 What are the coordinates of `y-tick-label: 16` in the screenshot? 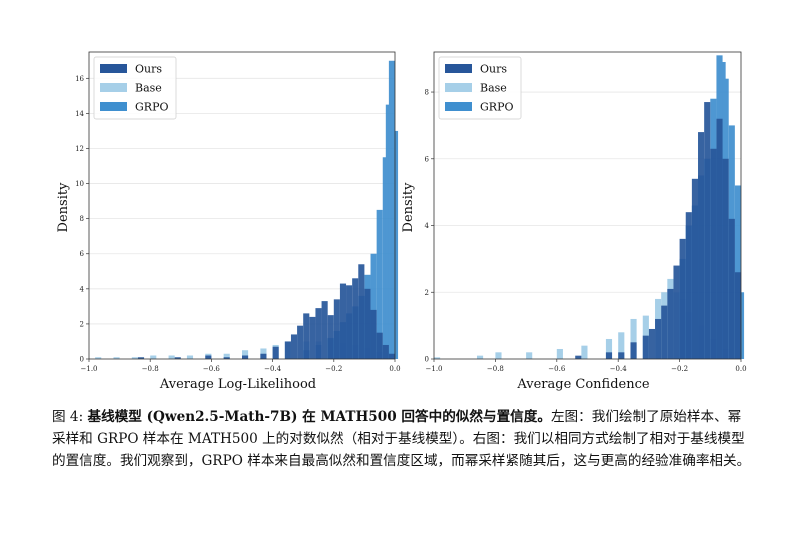 It's located at (79, 79).